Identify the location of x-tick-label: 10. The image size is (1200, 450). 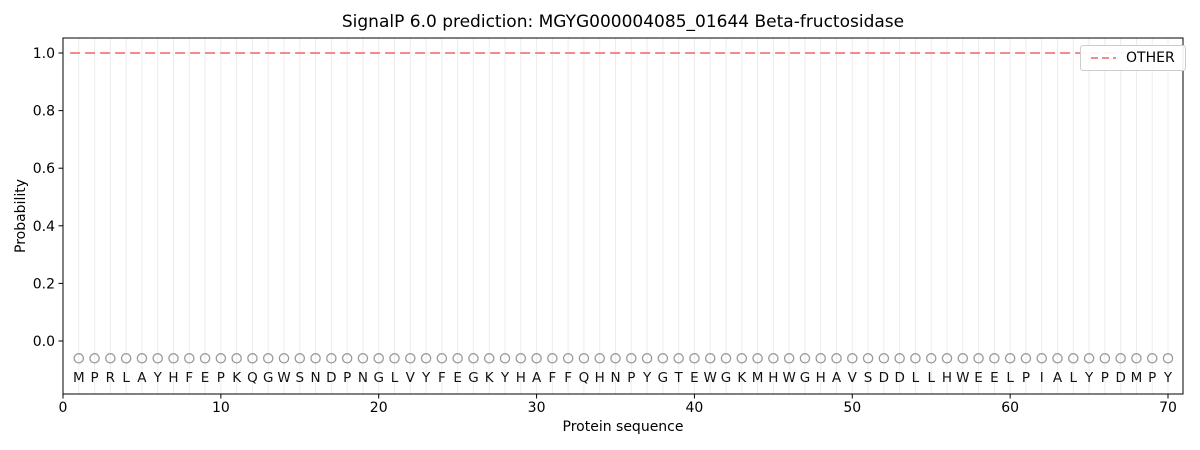
(221, 408).